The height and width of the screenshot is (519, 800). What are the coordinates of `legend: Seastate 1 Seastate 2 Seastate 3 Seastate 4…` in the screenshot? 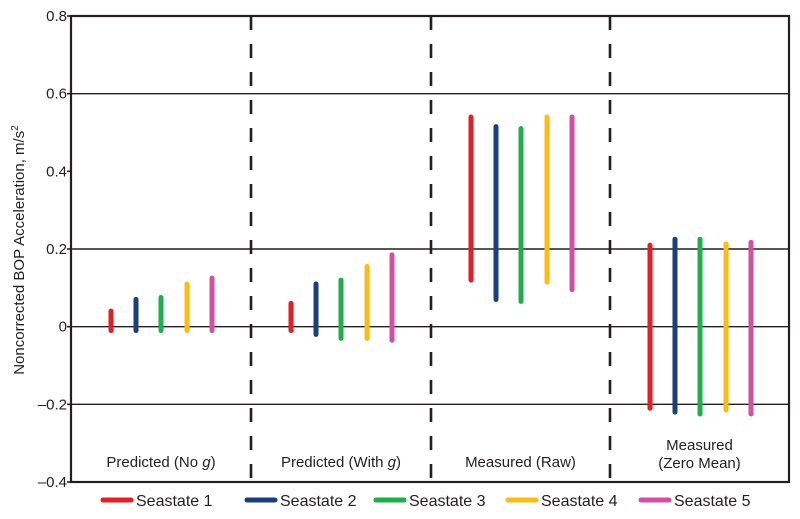 It's located at (425, 501).